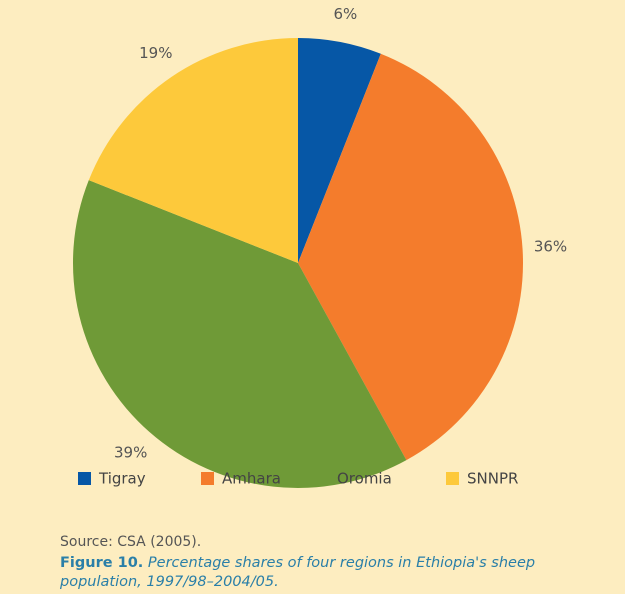  I want to click on legend-label: Amhara, so click(251, 479).